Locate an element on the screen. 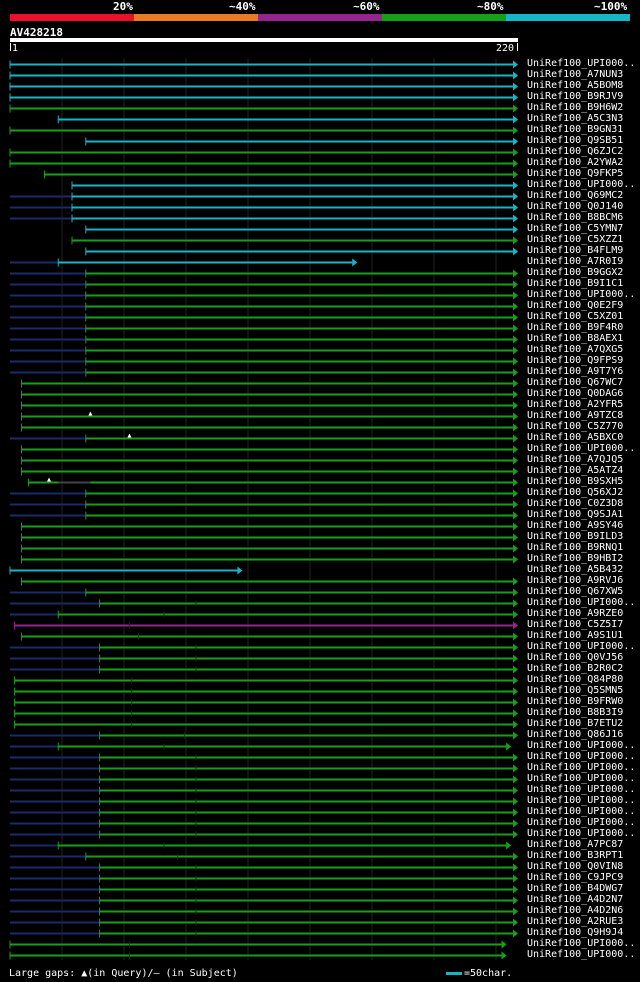 Image resolution: width=640 pixels, height=982 pixels. hit-label: UniRef100_C5Z770 is located at coordinates (575, 426).